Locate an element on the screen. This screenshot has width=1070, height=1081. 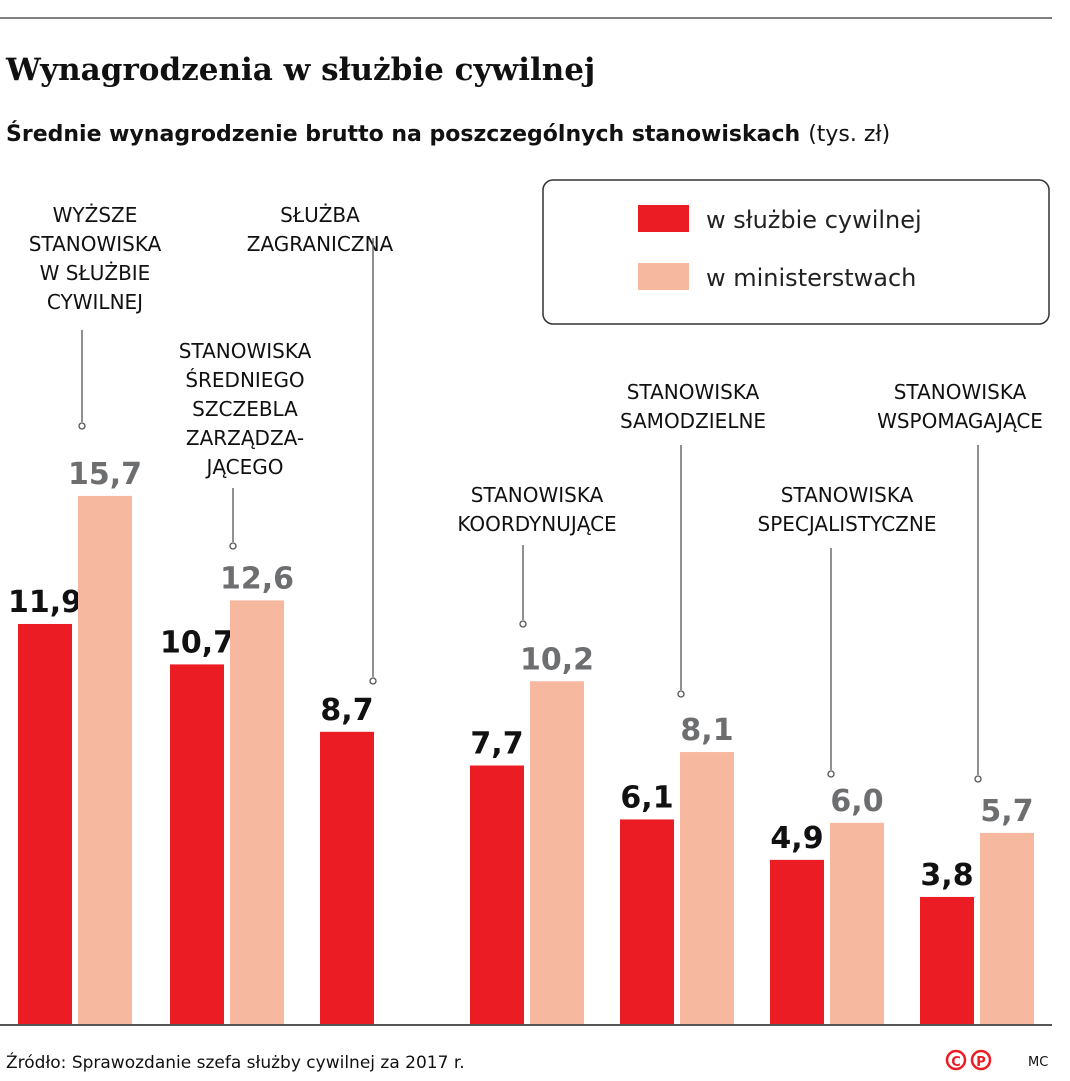
value-label: 7,7 is located at coordinates (496, 744).